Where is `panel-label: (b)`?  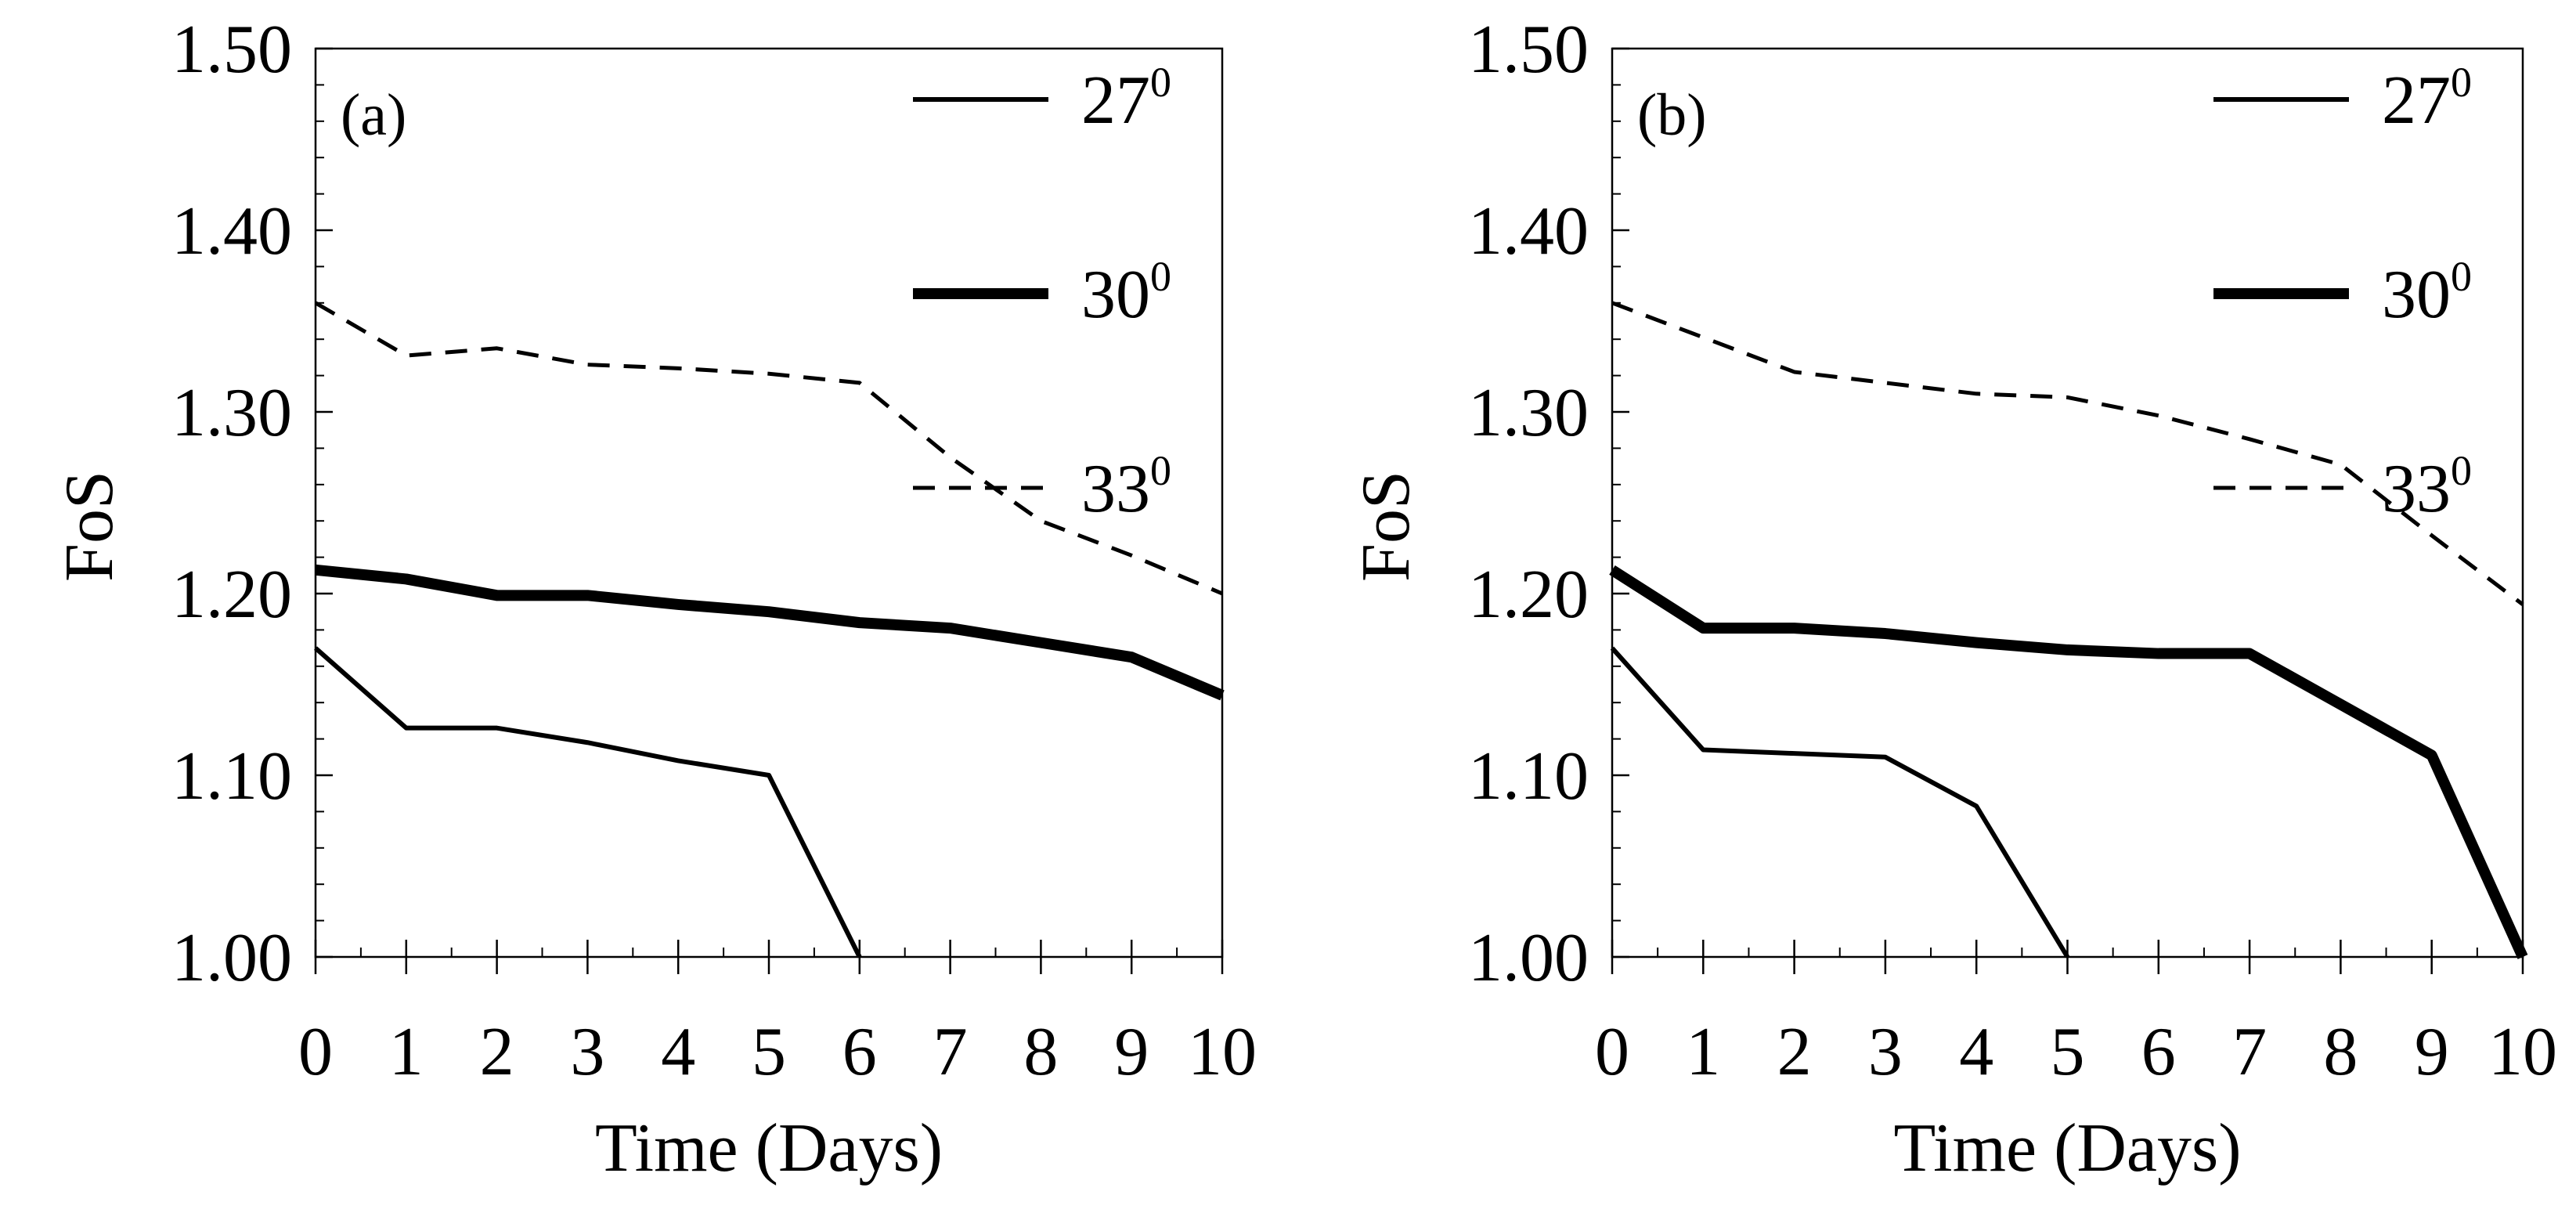 panel-label: (b) is located at coordinates (1672, 115).